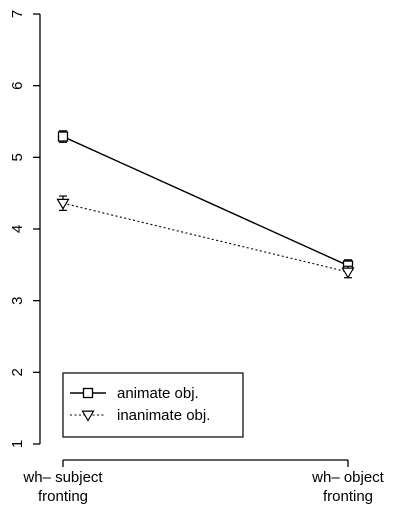 This screenshot has width=396, height=509. Describe the element at coordinates (17, 85) in the screenshot. I see `y-tick-label: 6` at that location.